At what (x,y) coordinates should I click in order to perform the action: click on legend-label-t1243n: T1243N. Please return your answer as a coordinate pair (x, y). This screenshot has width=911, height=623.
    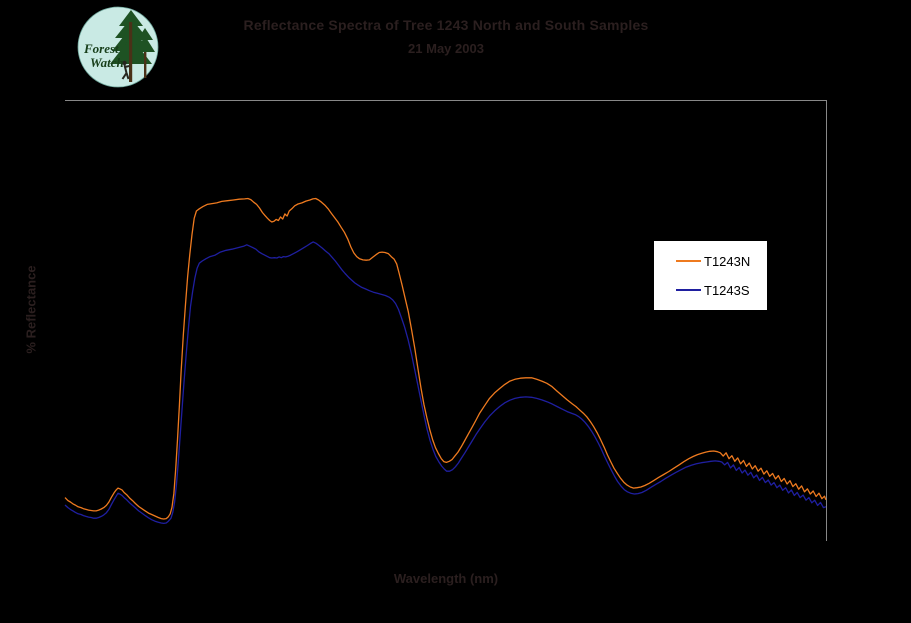
    Looking at the image, I should click on (727, 261).